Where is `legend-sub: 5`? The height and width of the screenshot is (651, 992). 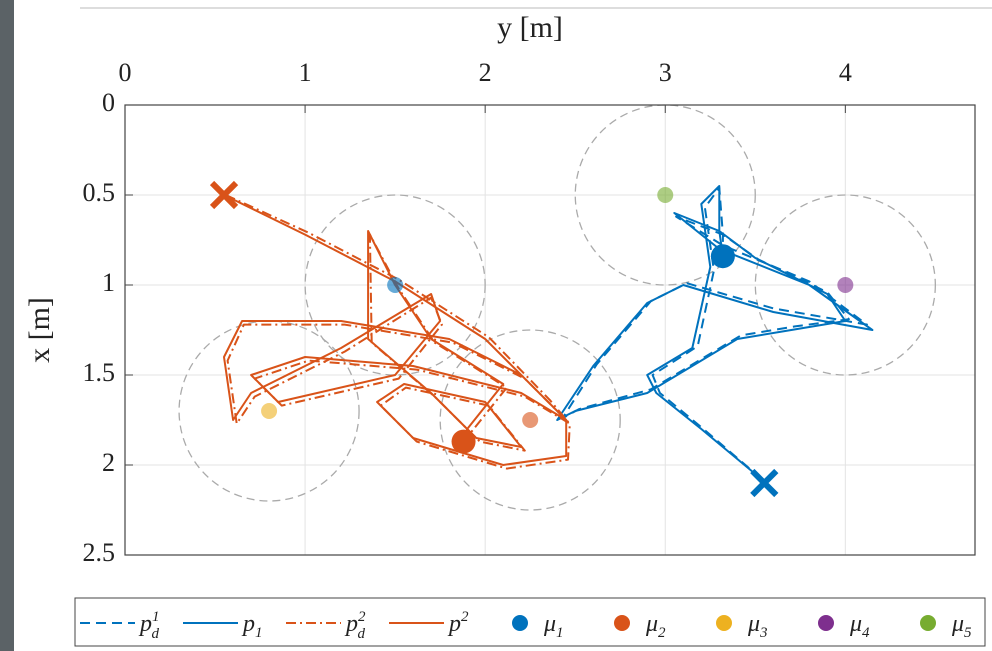 legend-sub: 5 is located at coordinates (968, 633).